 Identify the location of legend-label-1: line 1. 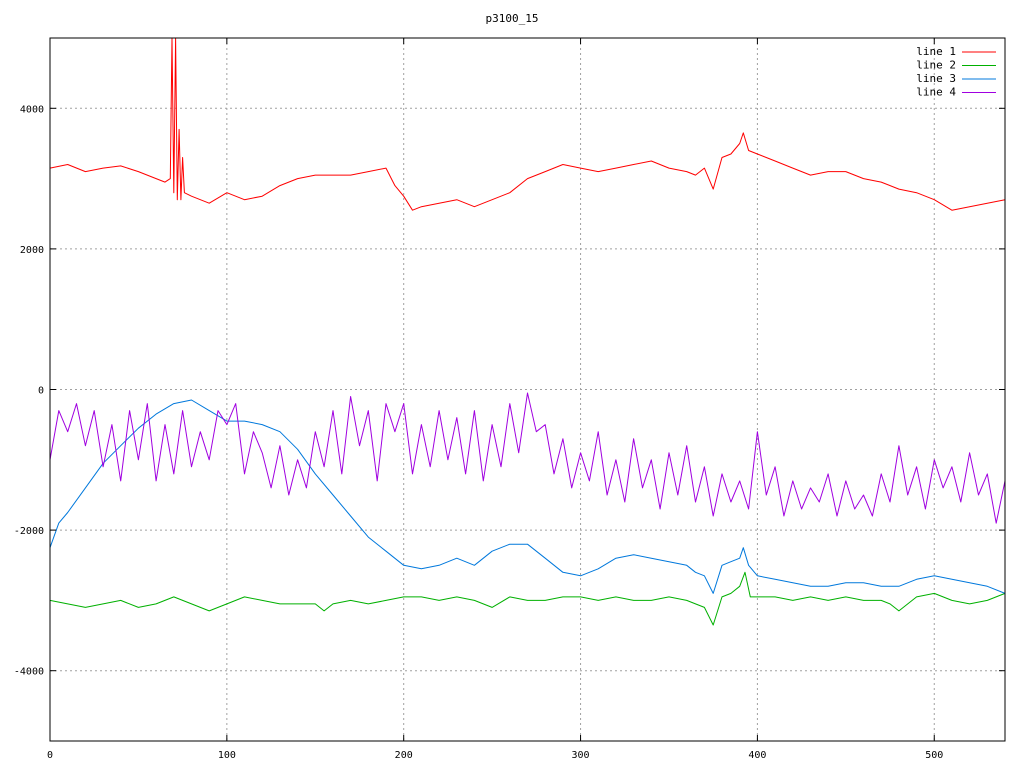
(936, 51).